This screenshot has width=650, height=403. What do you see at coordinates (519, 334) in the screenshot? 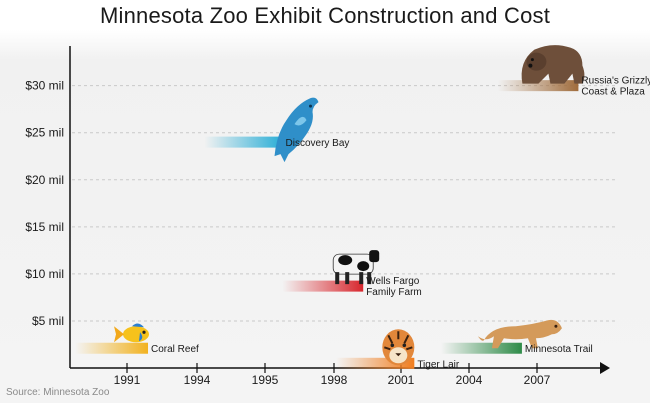
I see `cougar-icon` at bounding box center [519, 334].